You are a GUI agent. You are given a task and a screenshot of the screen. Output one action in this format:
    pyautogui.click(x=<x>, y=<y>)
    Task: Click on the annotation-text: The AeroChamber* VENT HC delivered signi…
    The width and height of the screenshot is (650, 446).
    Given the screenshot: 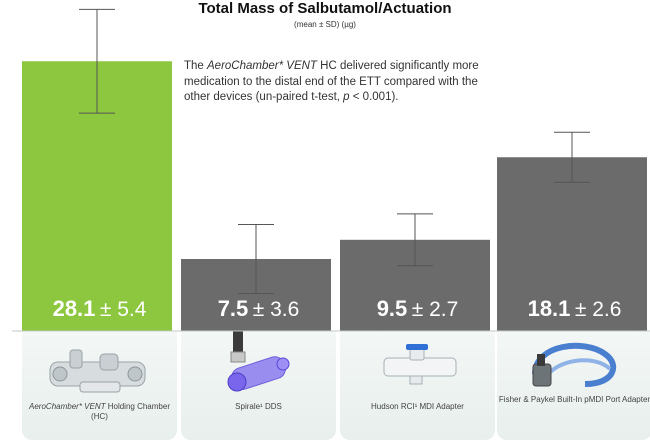 What is the action you would take?
    pyautogui.click(x=331, y=81)
    